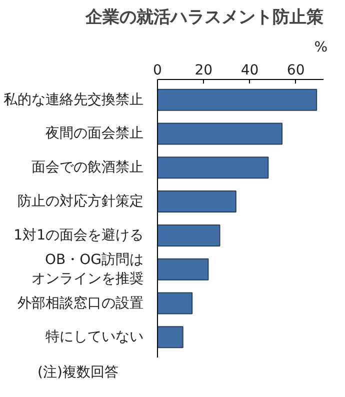 This screenshot has width=345, height=397. Describe the element at coordinates (81, 202) in the screenshot. I see `y-tick-label: 防止の対応方針策定` at that location.